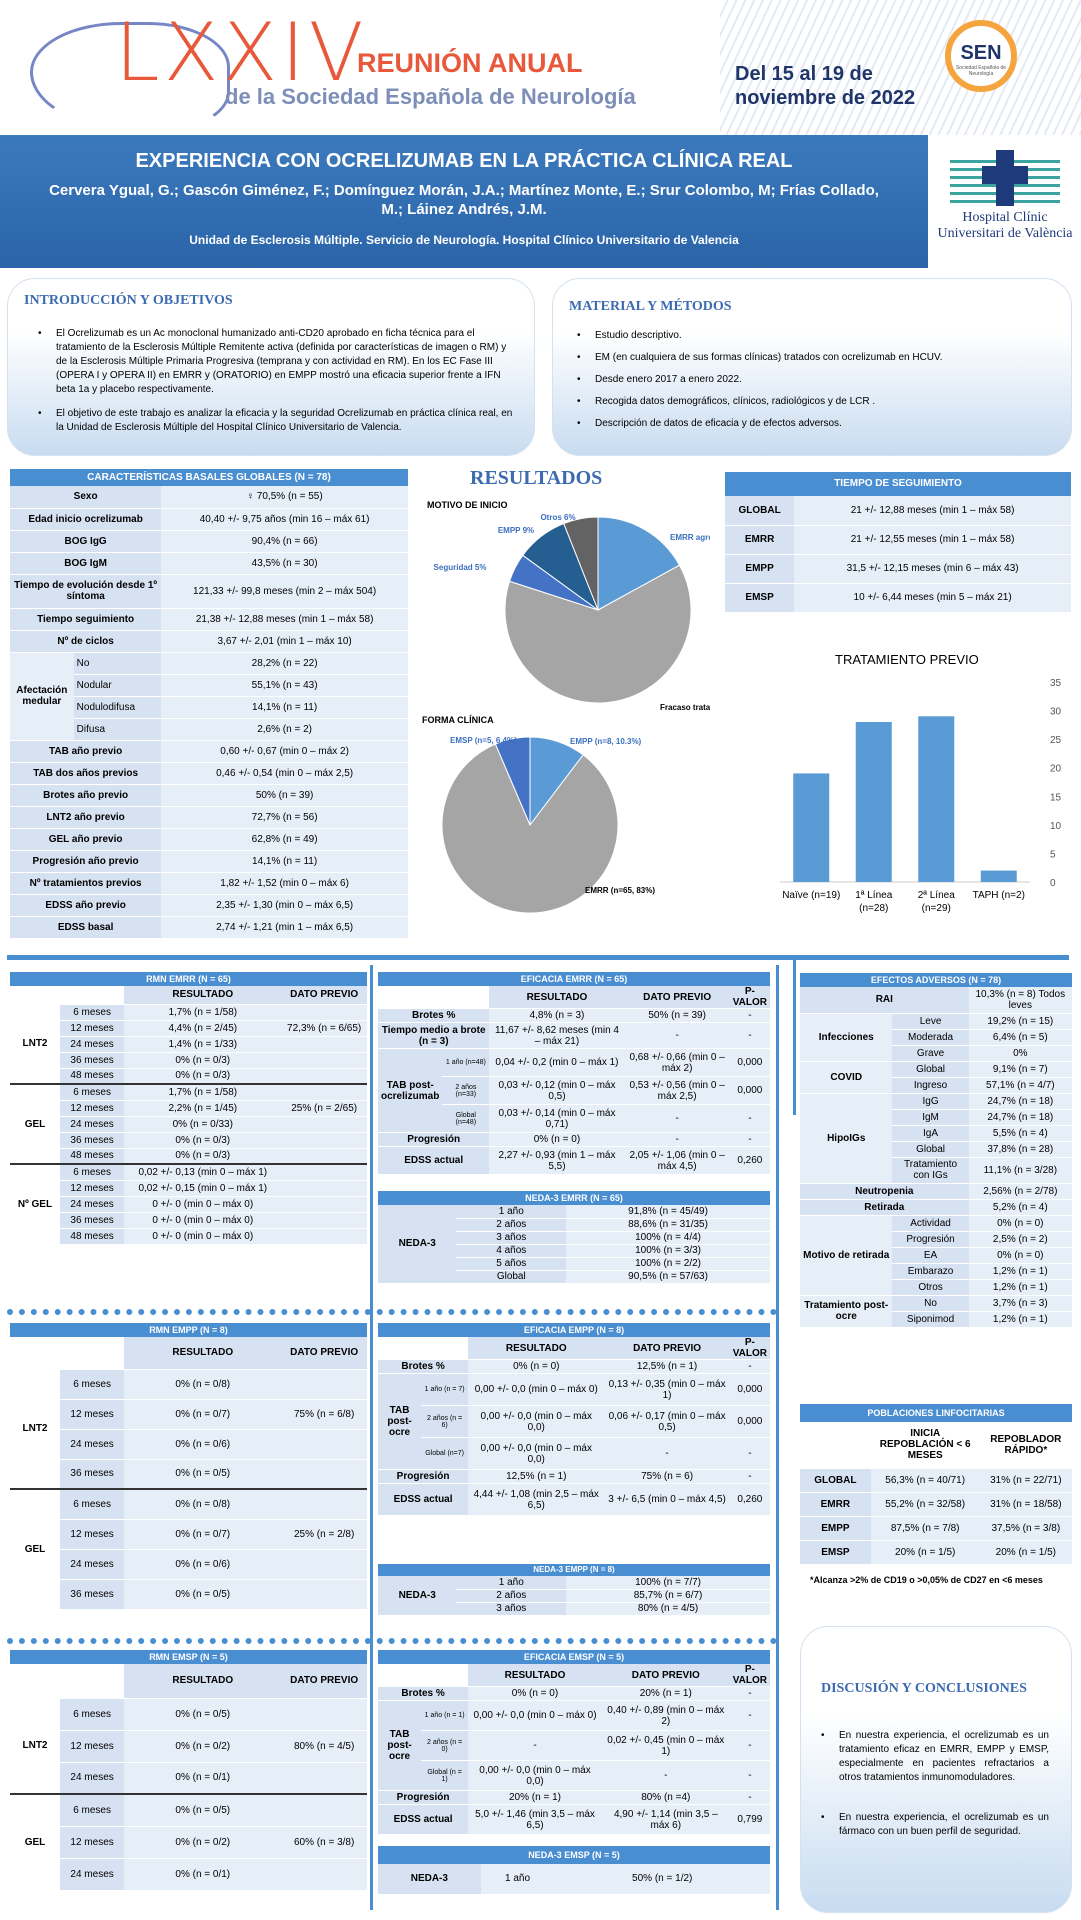 The height and width of the screenshot is (1920, 1081). I want to click on follow-up-label: GLOBAL, so click(760, 511).